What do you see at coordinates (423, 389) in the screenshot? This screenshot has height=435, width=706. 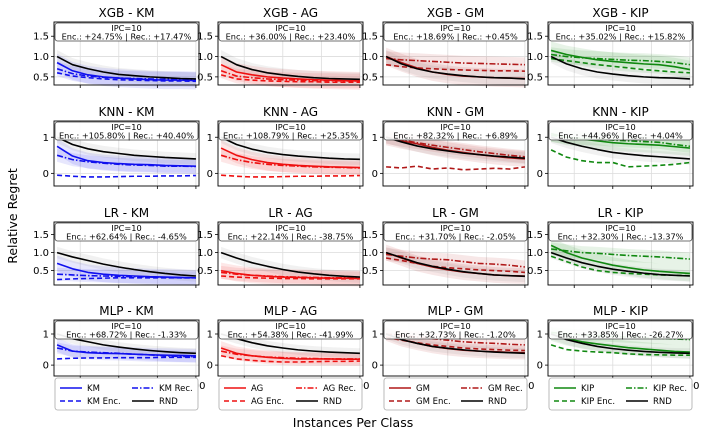 I see `legend-label: GM` at bounding box center [423, 389].